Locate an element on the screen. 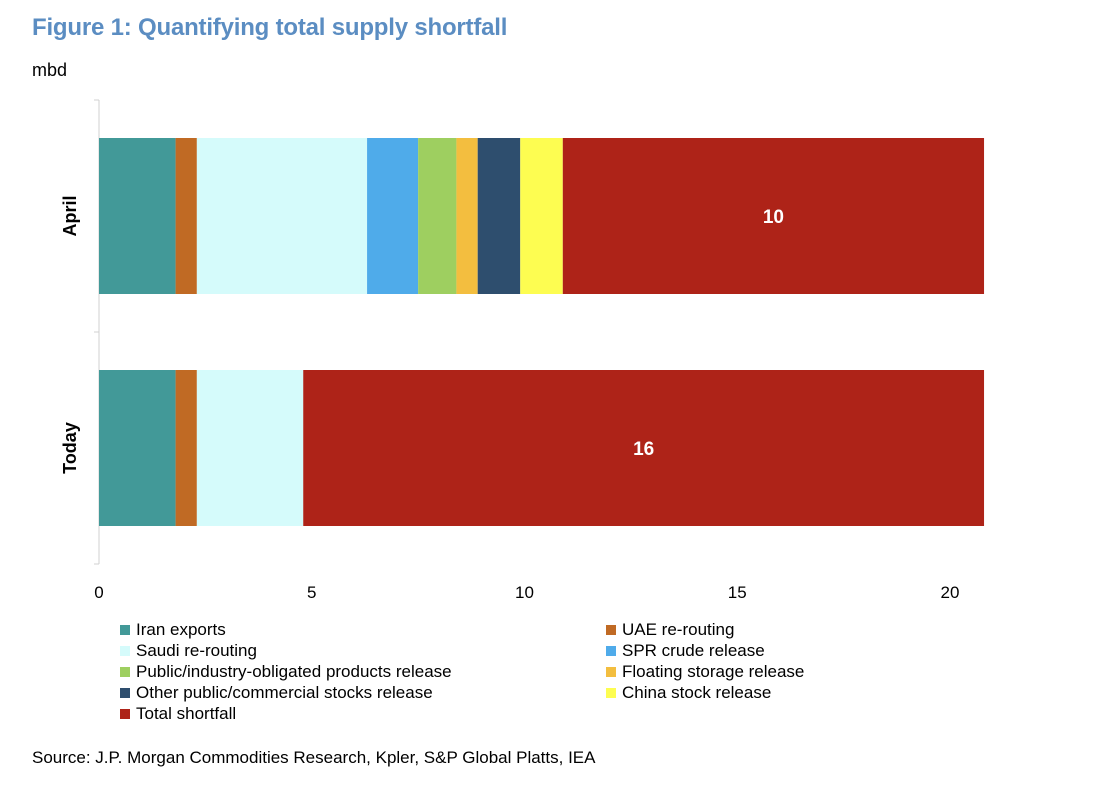 Image resolution: width=1114 pixels, height=802 pixels. legend-label: Floating storage release is located at coordinates (713, 671).